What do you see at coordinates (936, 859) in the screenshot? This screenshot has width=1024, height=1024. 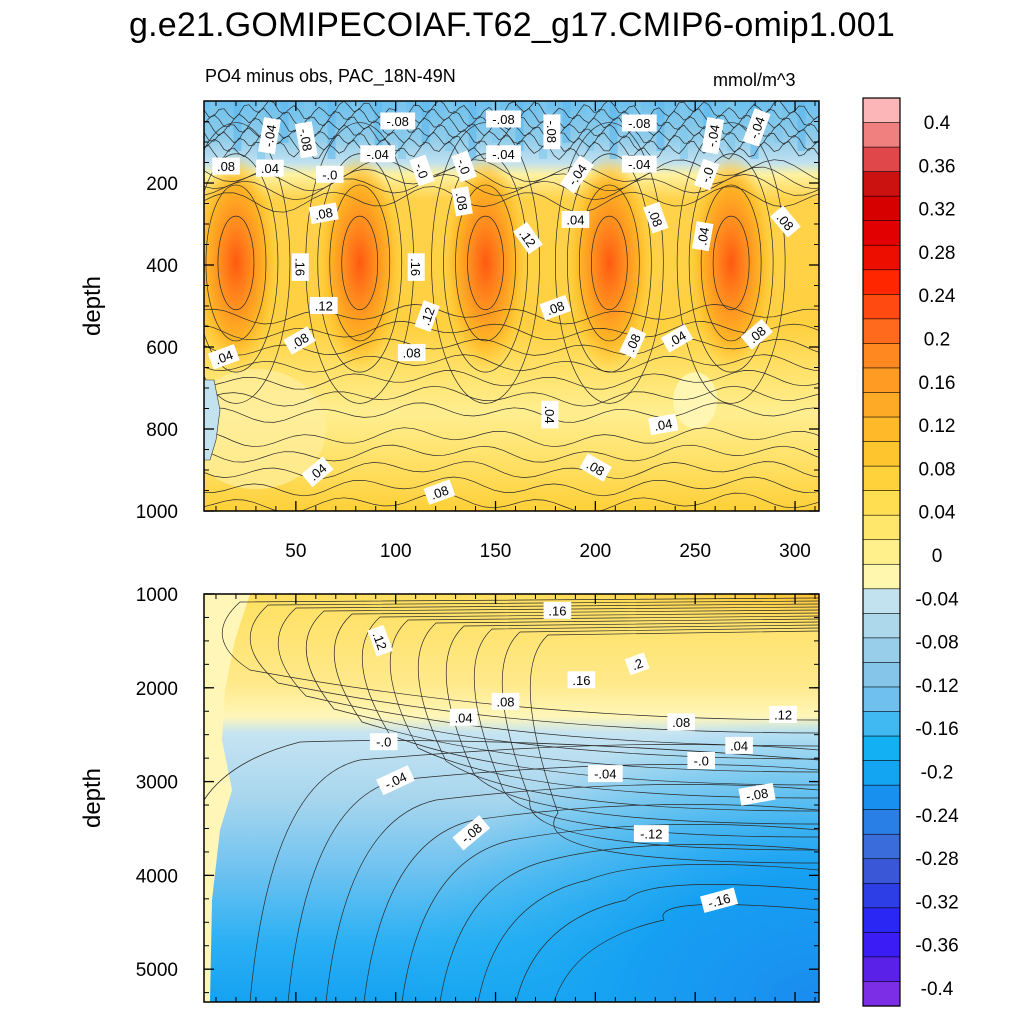 I see `colorbar-label: -0.28` at bounding box center [936, 859].